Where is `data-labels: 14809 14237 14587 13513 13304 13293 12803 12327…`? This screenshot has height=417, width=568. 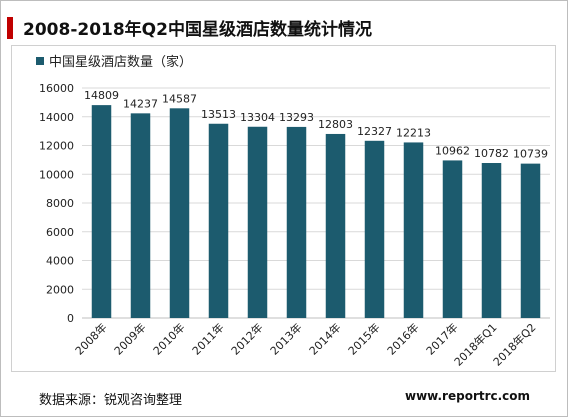
data-labels: 14809 14237 14587 13513 13304 13293 12803 12327… is located at coordinates (316, 125).